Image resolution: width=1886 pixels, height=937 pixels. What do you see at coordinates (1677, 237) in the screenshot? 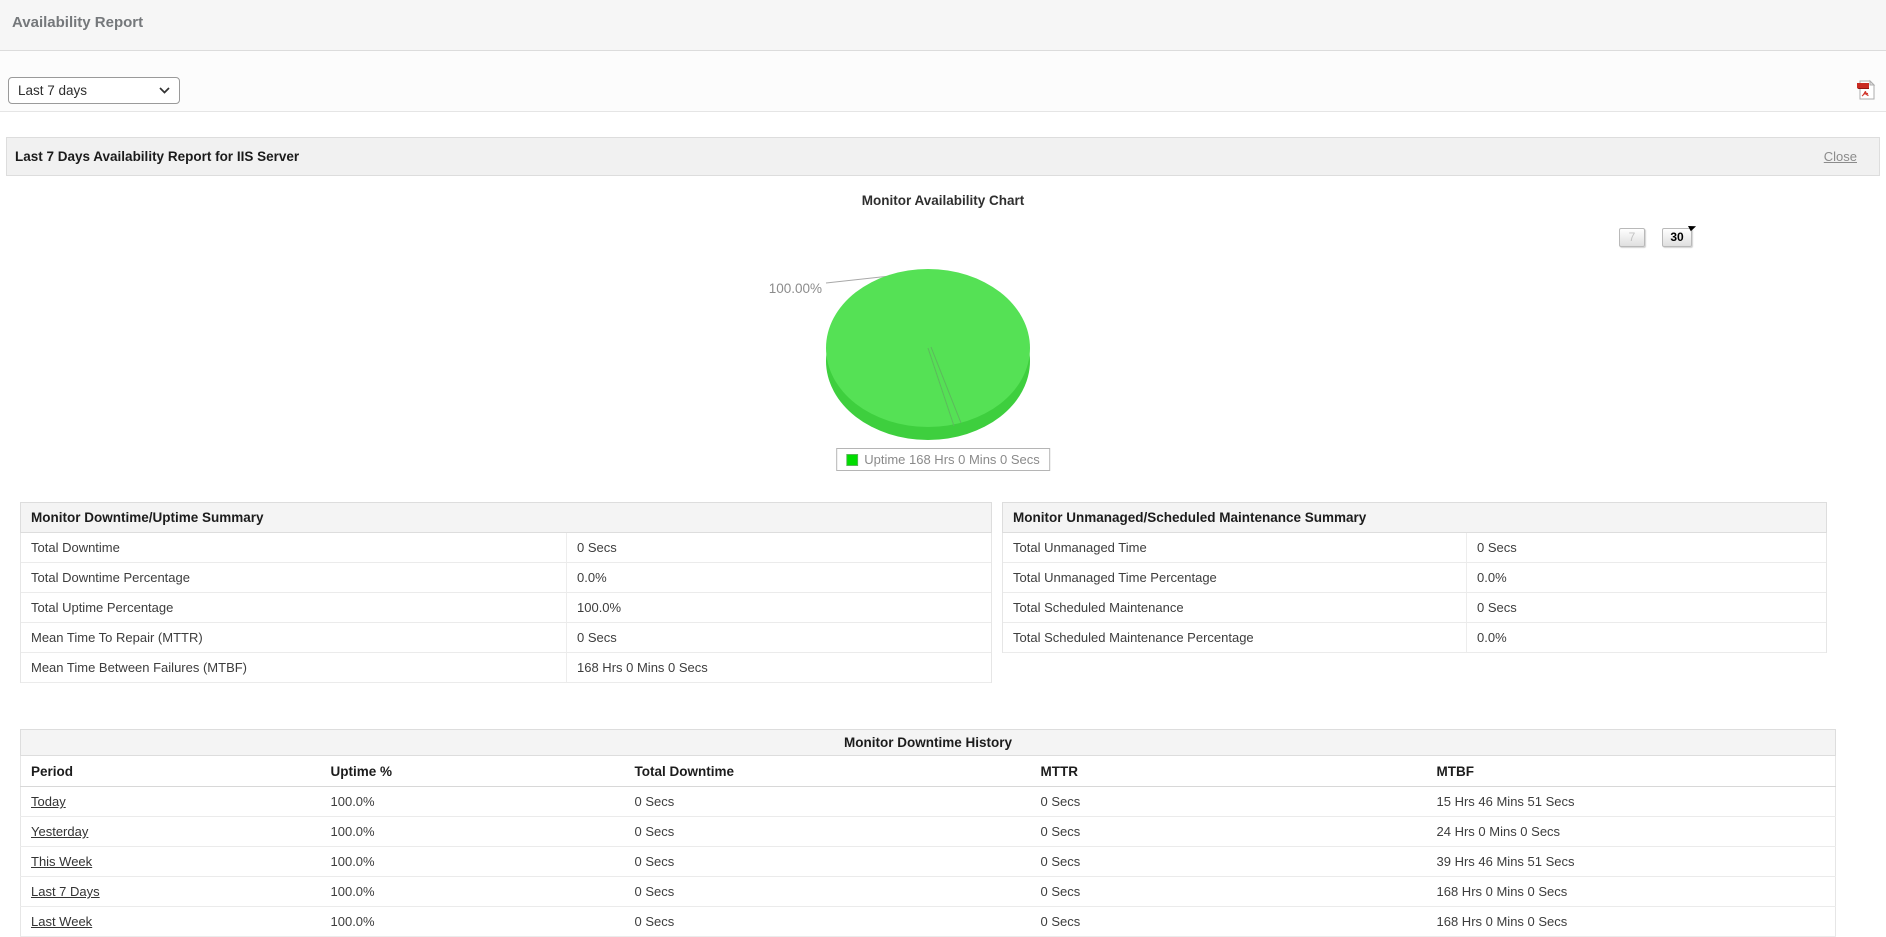
I see `range-30-label: 30` at bounding box center [1677, 237].